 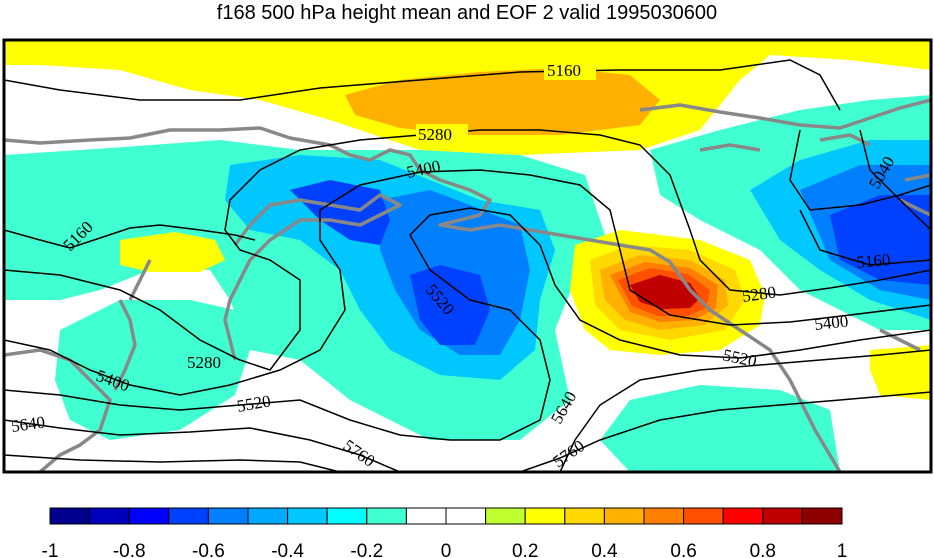 What do you see at coordinates (502, 101) in the screenshot?
I see `anomaly-fill-north-orange` at bounding box center [502, 101].